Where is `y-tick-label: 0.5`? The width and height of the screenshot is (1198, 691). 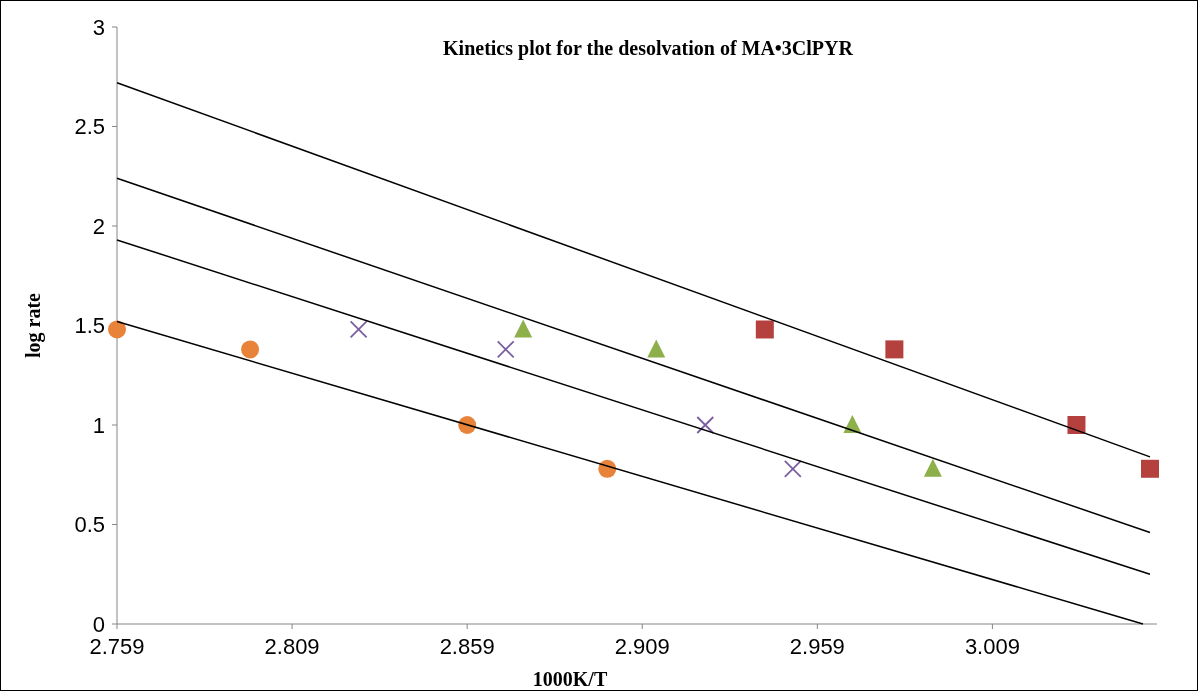
y-tick-label: 0.5 is located at coordinates (89, 525).